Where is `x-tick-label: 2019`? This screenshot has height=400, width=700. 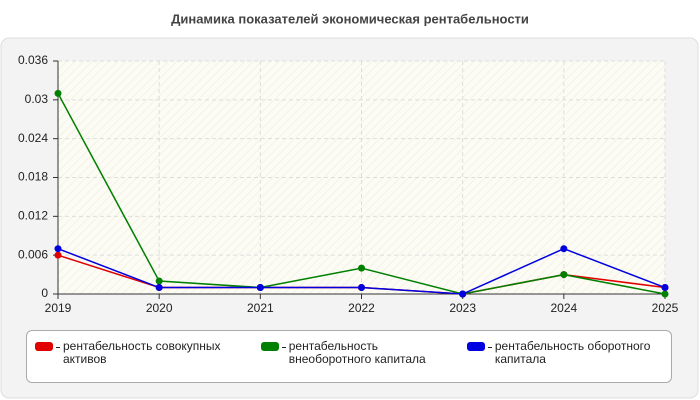 x-tick-label: 2019 is located at coordinates (58, 308).